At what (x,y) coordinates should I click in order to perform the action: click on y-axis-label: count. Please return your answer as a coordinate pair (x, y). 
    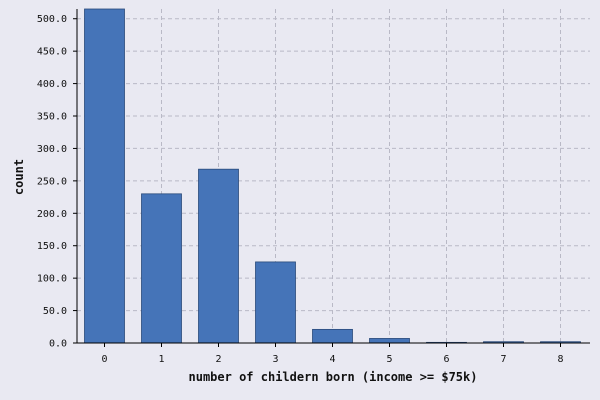
    Looking at the image, I should click on (19, 177).